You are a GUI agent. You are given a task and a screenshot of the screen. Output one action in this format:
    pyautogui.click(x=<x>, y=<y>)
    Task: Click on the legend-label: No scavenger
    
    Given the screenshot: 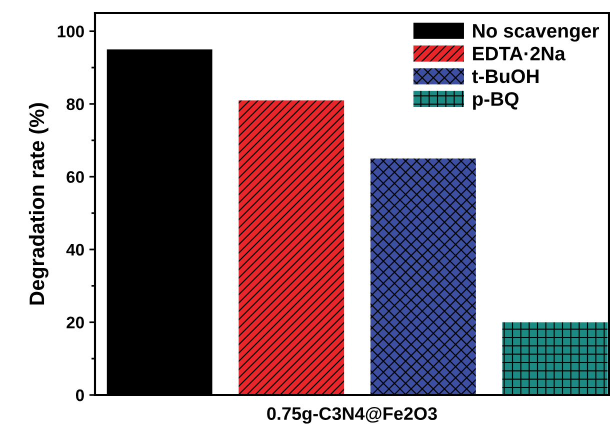 What is the action you would take?
    pyautogui.click(x=536, y=33)
    